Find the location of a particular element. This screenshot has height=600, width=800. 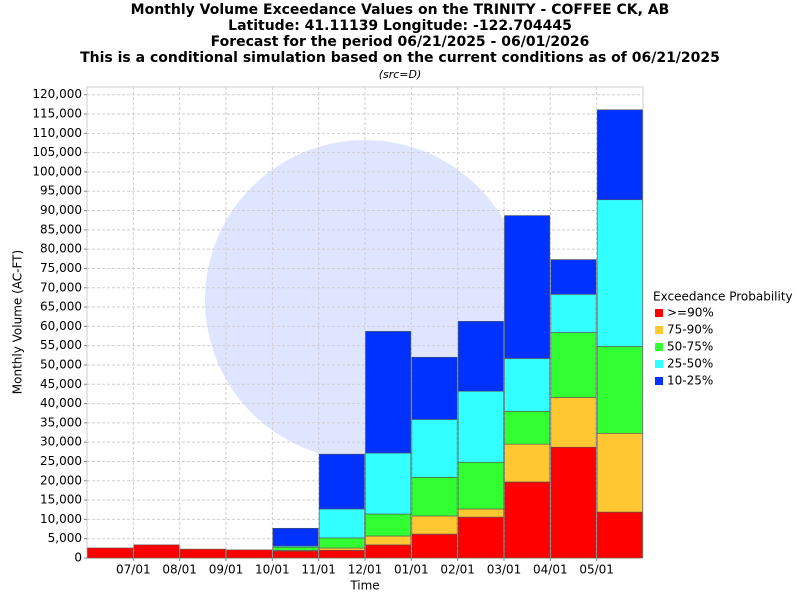

y-tick-label: 0 is located at coordinates (78, 558).